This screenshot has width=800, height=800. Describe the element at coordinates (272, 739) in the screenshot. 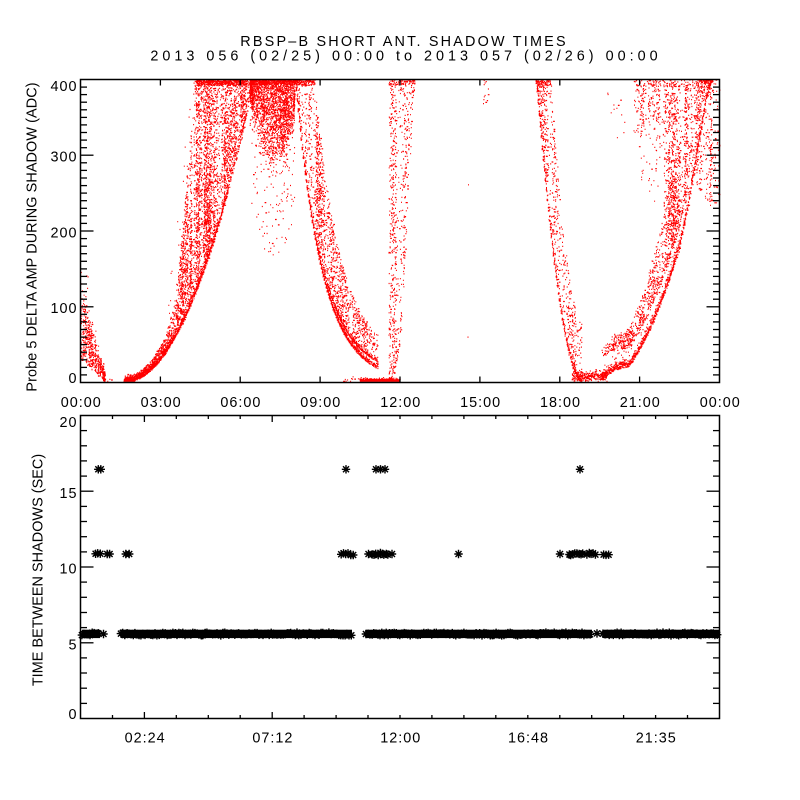

I see `svg-text: 07:12` at that location.